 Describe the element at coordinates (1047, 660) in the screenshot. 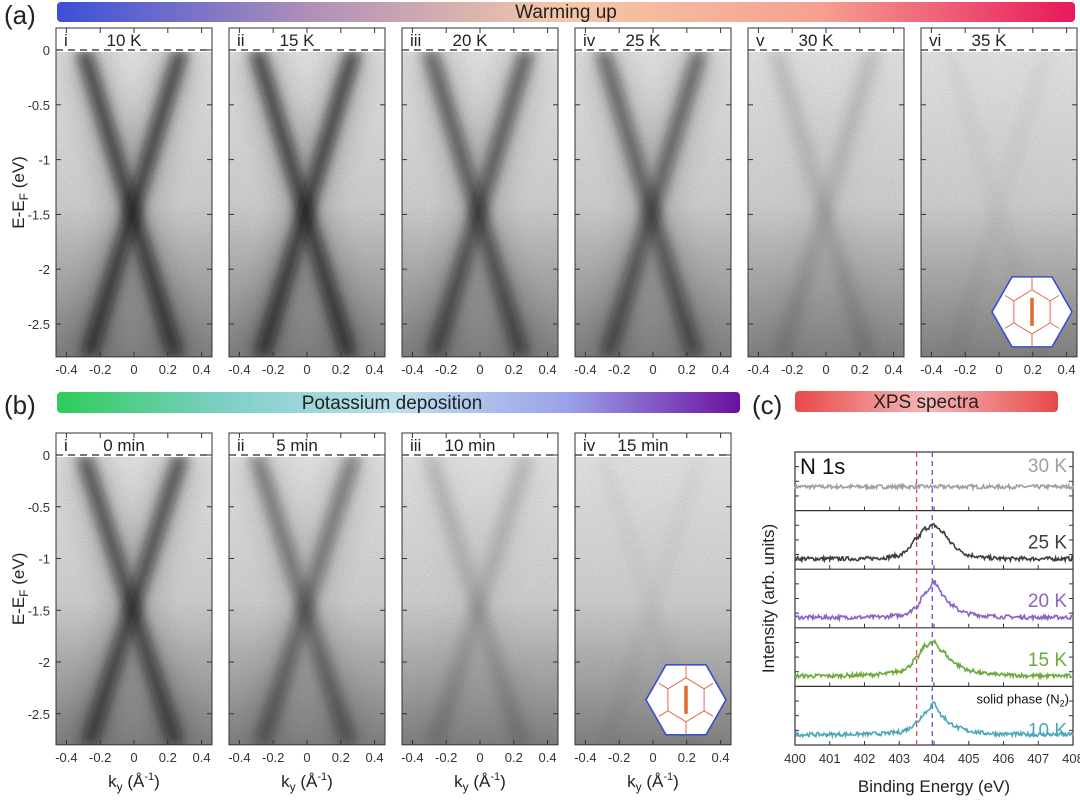

I see `series-label: 15 K` at that location.